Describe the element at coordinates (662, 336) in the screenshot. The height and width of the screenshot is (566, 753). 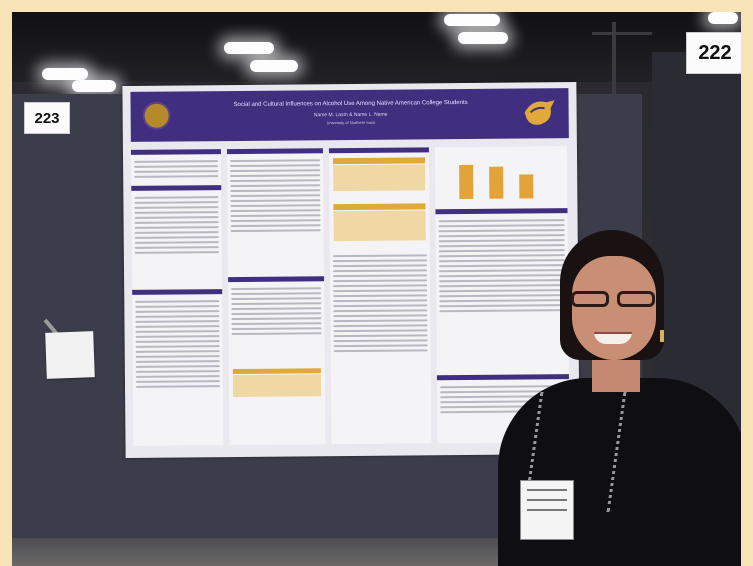
I see `earring` at that location.